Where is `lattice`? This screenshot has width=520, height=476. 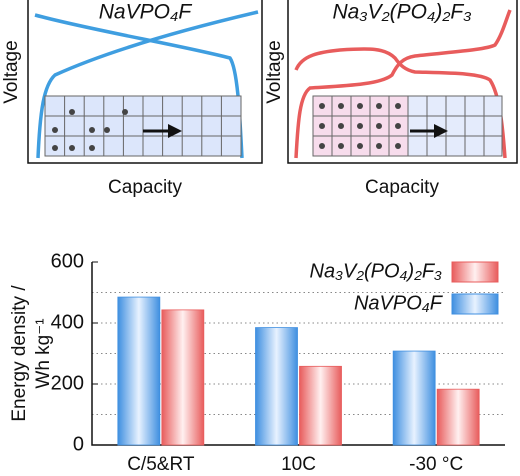 lattice is located at coordinates (143, 126).